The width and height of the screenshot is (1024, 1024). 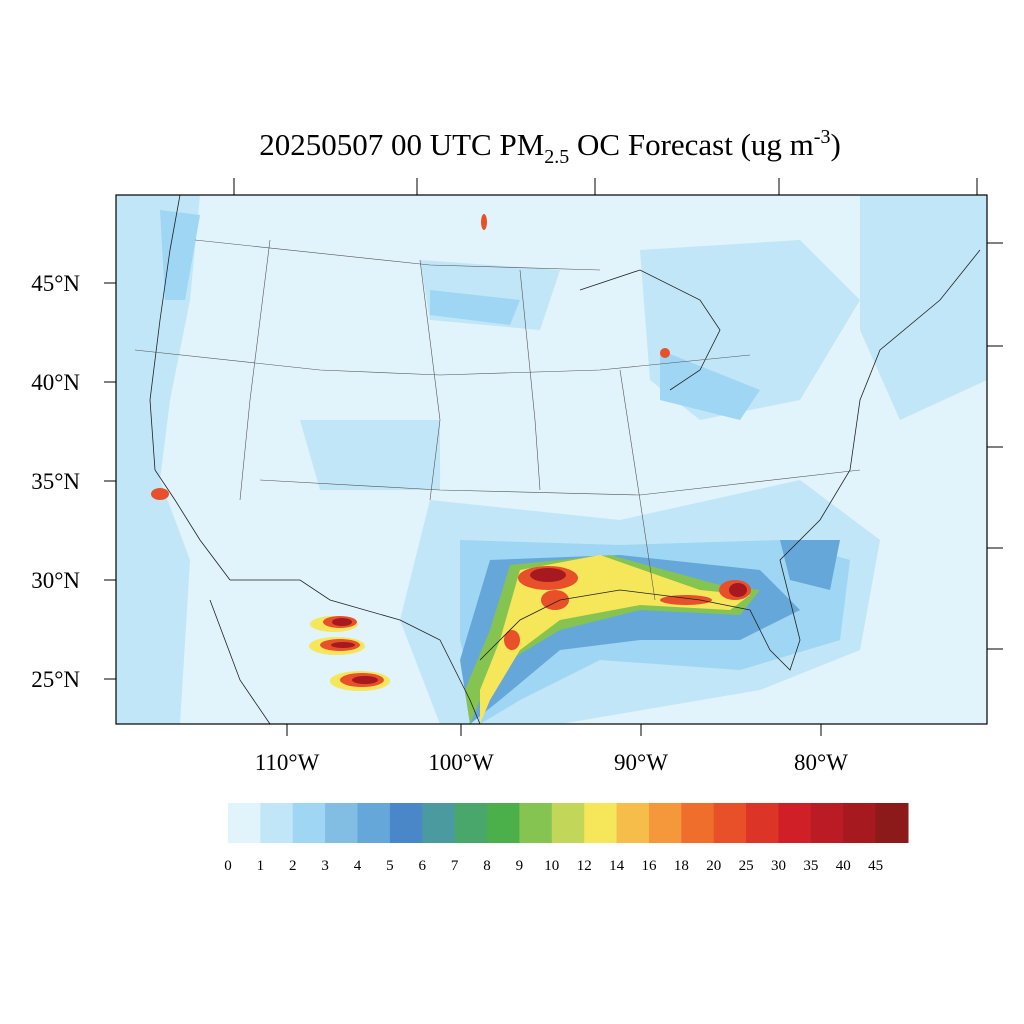 What do you see at coordinates (746, 866) in the screenshot?
I see `colorbar-label: 25` at bounding box center [746, 866].